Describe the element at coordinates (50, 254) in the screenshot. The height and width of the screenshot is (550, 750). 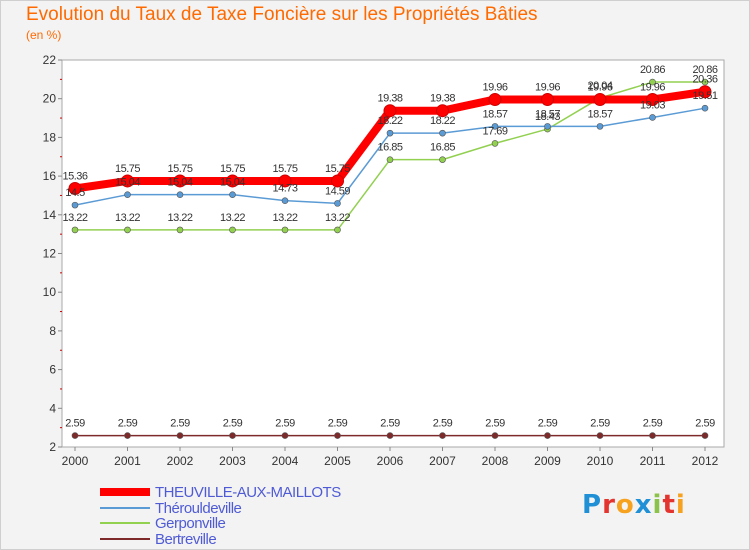
I see `y-tick-label: 12` at that location.